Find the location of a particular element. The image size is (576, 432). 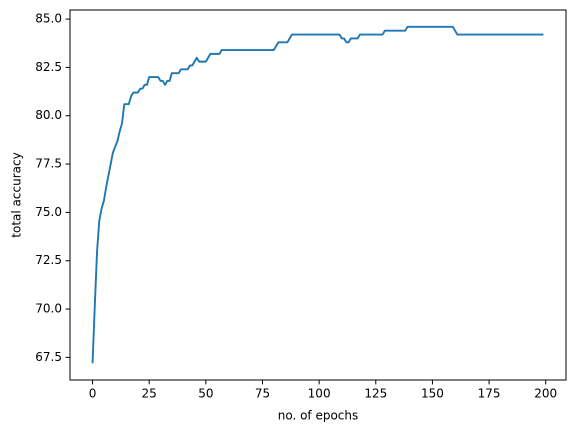

x-tick-label: 75 is located at coordinates (262, 394).